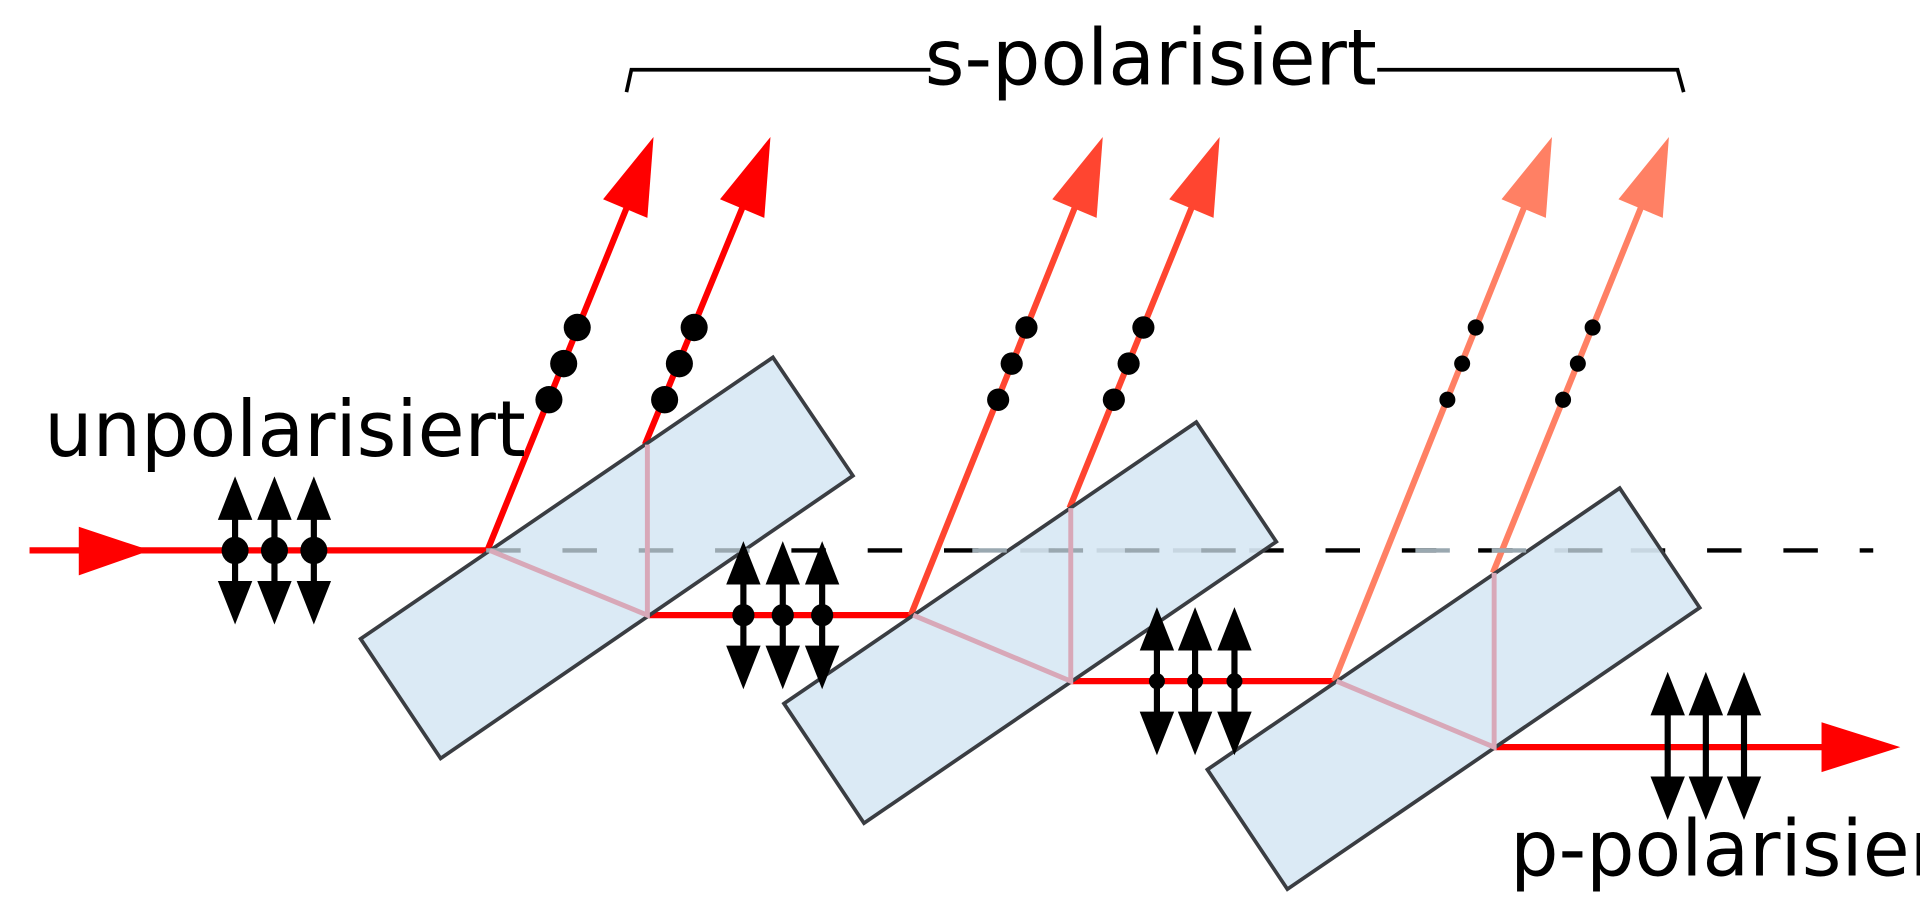  What do you see at coordinates (745, 177) in the screenshot?
I see `arrowhead-1b` at bounding box center [745, 177].